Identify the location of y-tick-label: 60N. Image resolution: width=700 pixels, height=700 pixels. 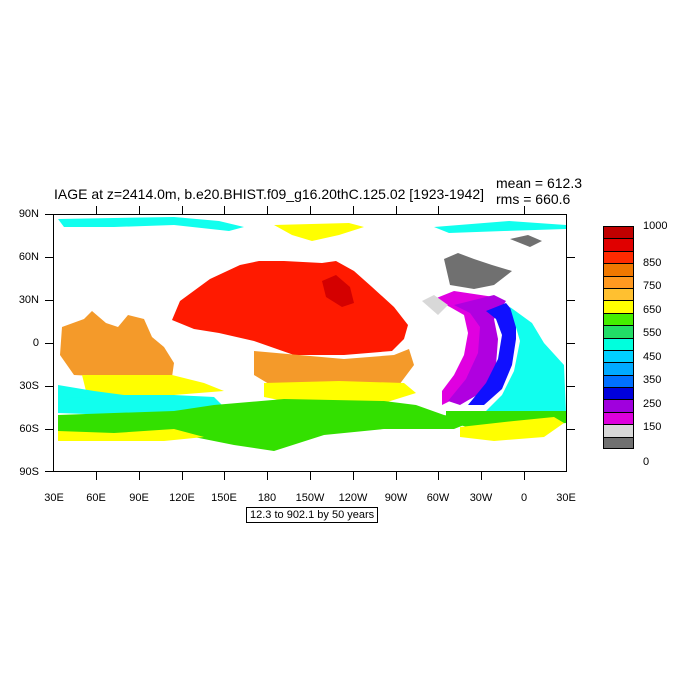
(28, 257).